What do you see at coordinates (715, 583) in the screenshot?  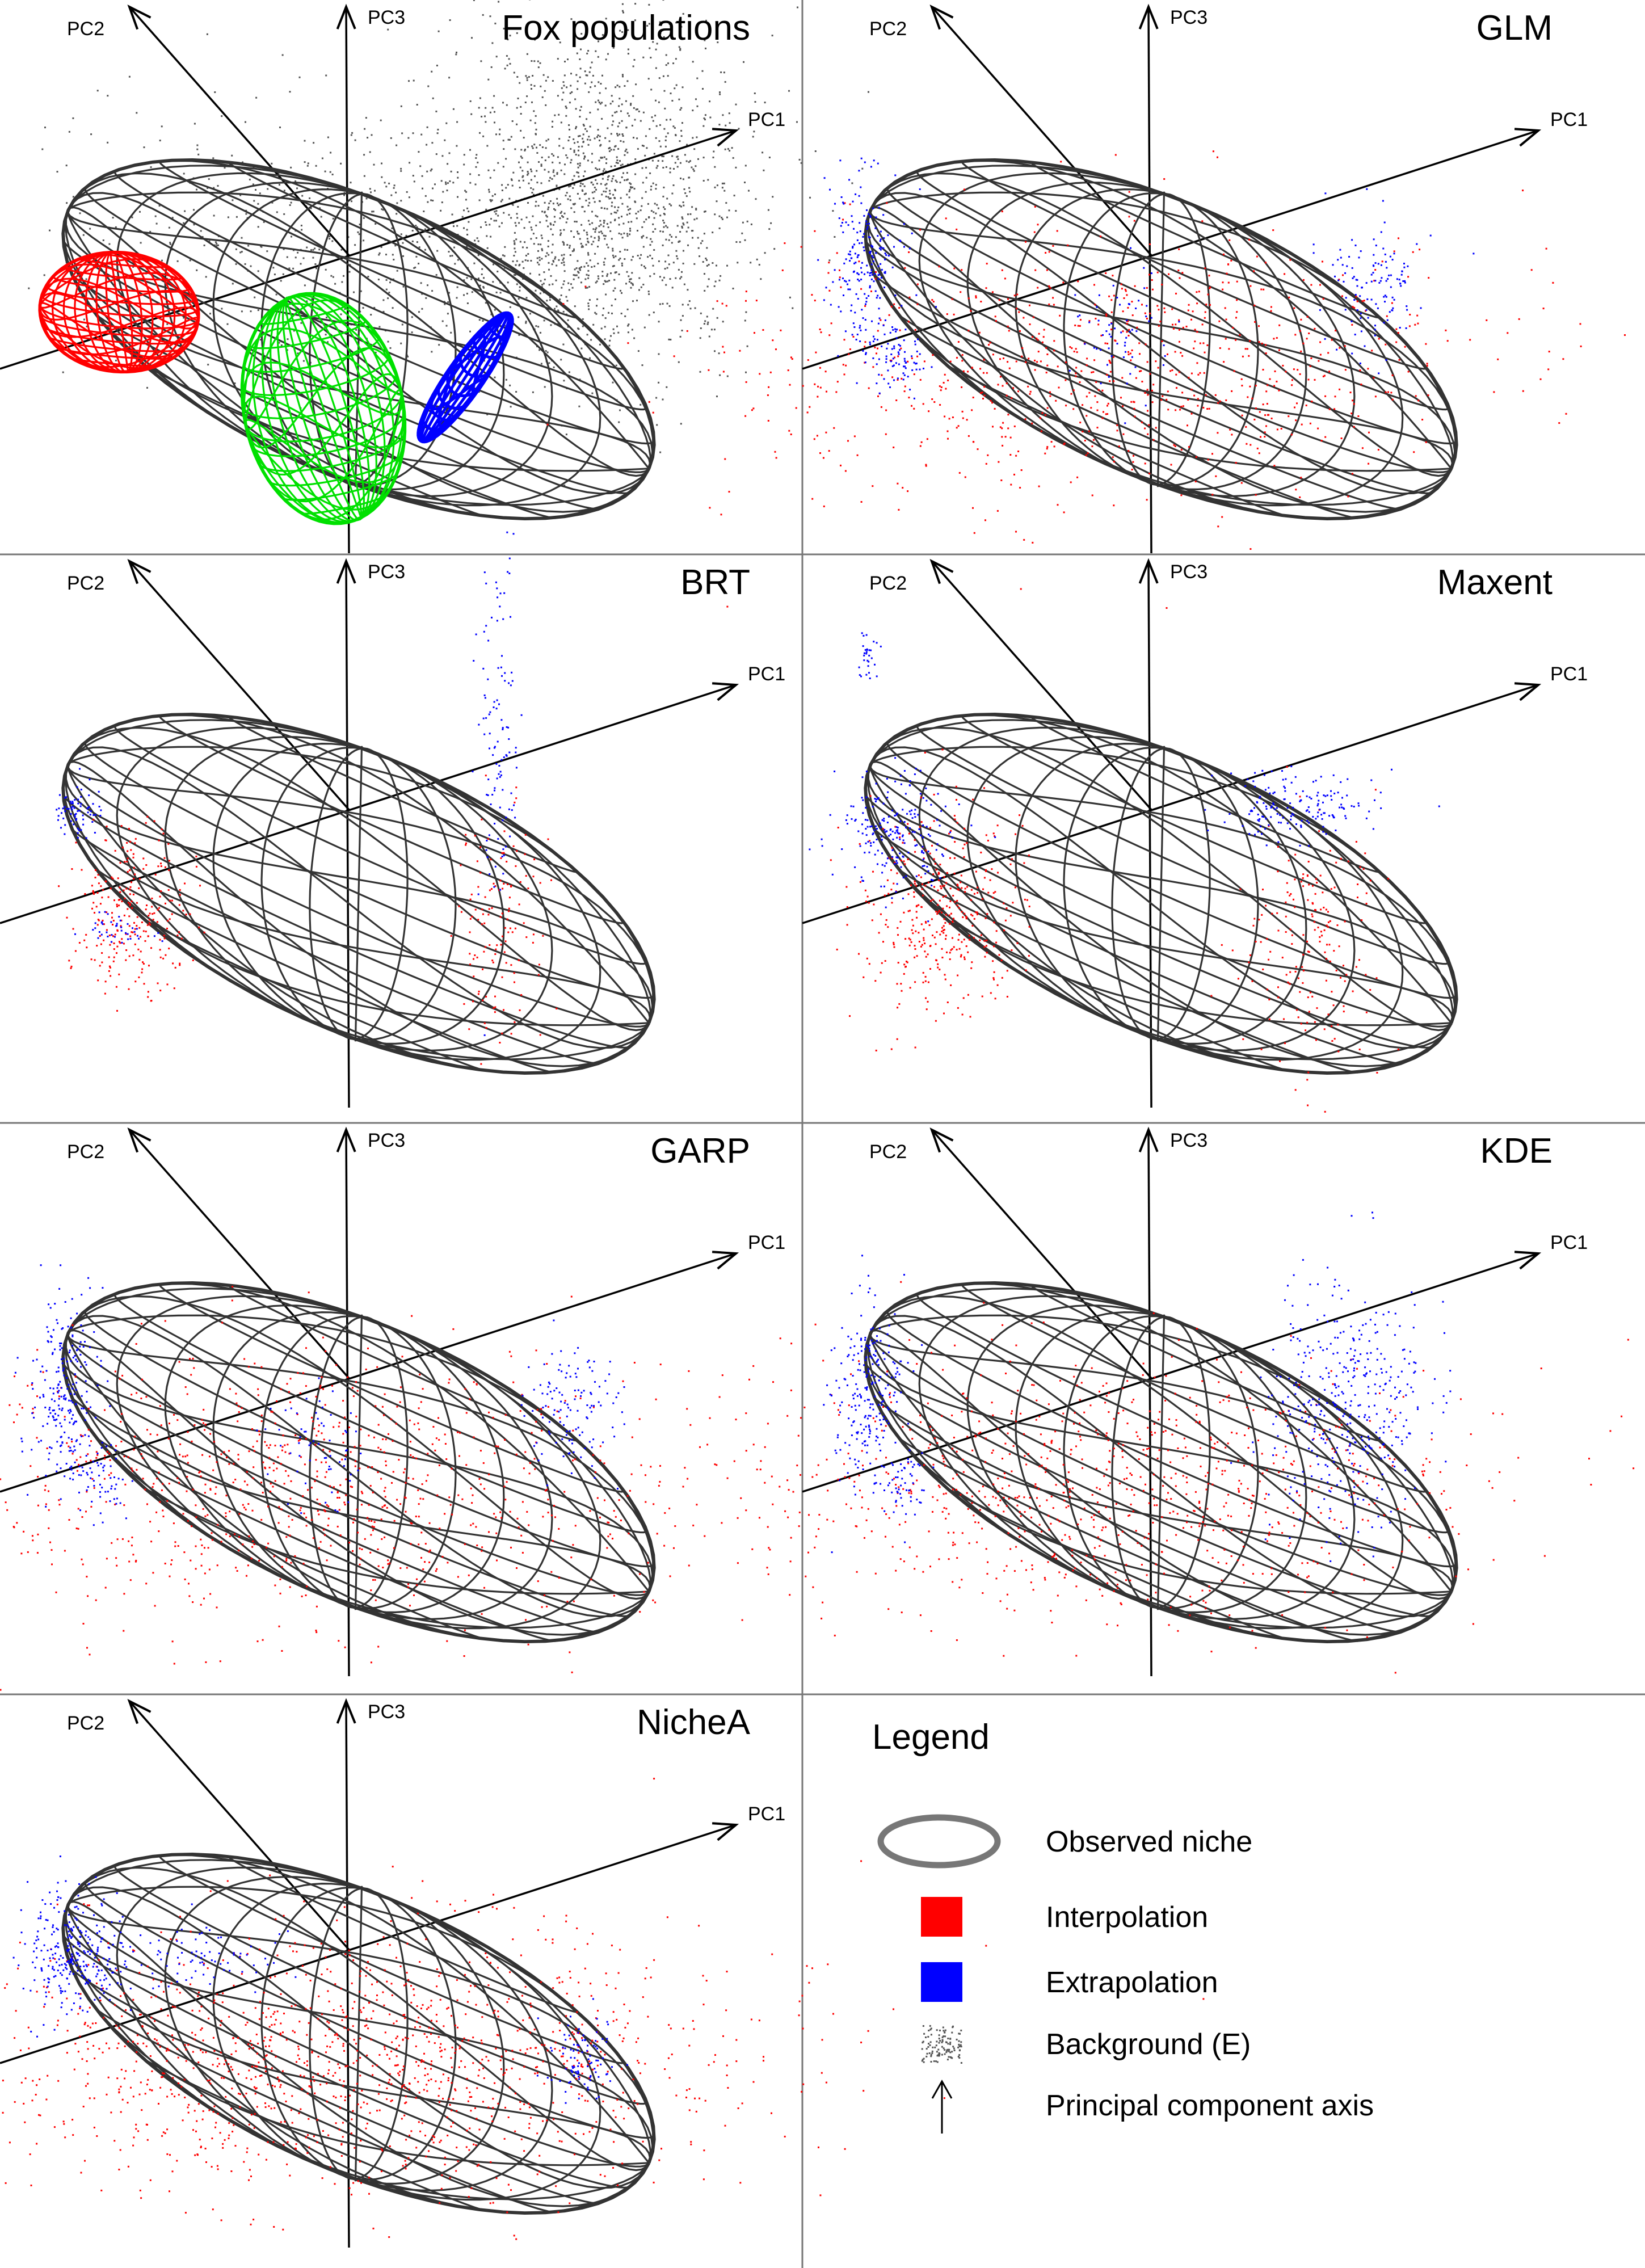 I see `panel-title: BRT` at bounding box center [715, 583].